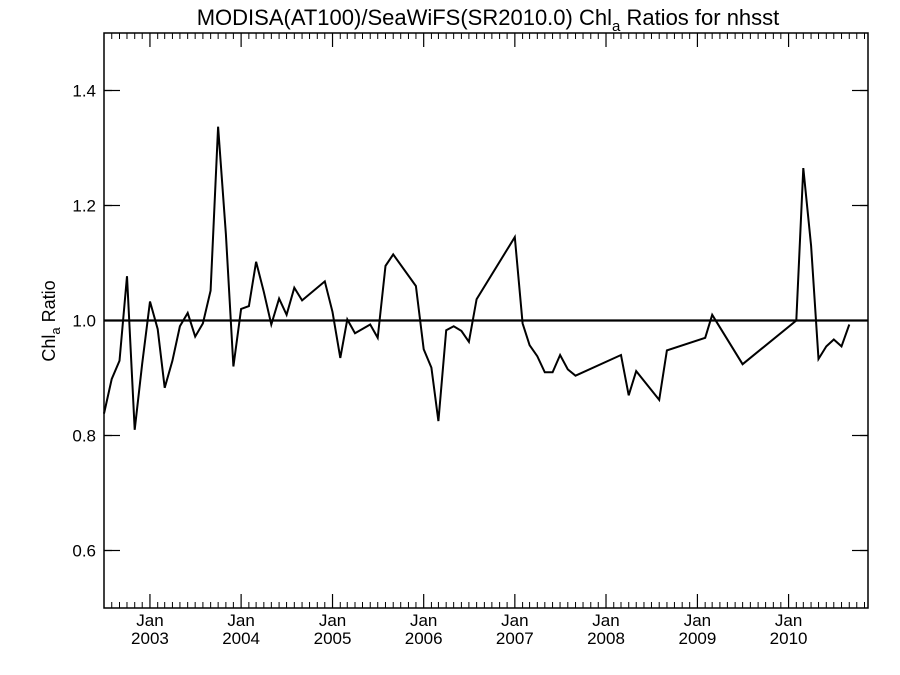 This screenshot has width=900, height=675. I want to click on y-axis-label-tail: Ratio, so click(49, 303).